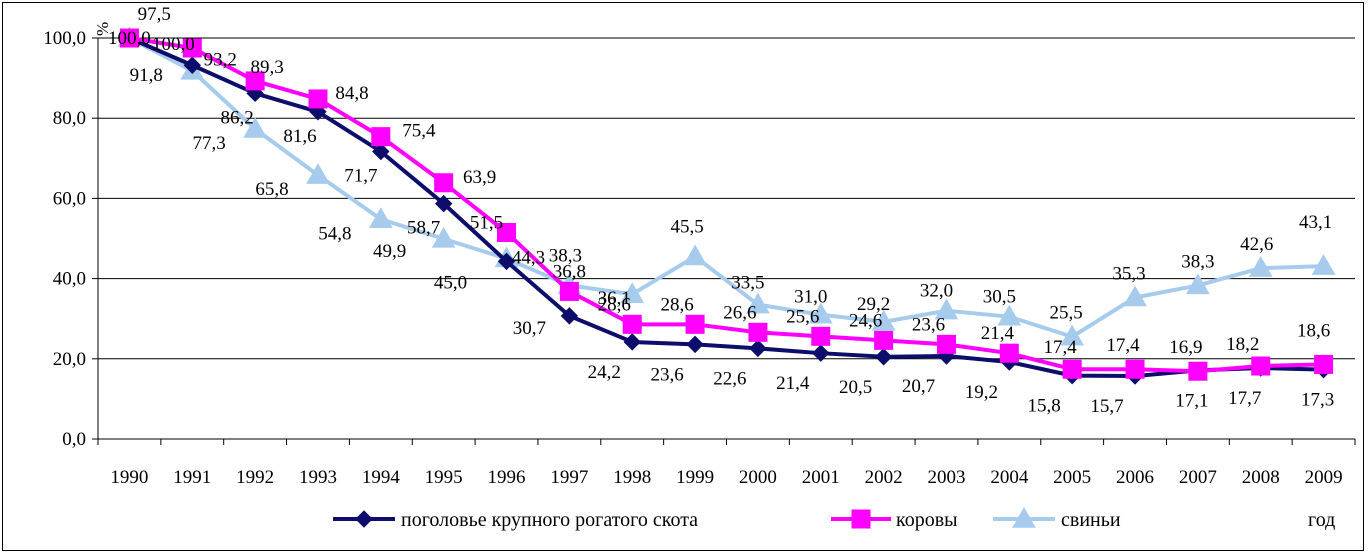  Describe the element at coordinates (220, 59) in the screenshot. I see `data-label: 93,2` at that location.